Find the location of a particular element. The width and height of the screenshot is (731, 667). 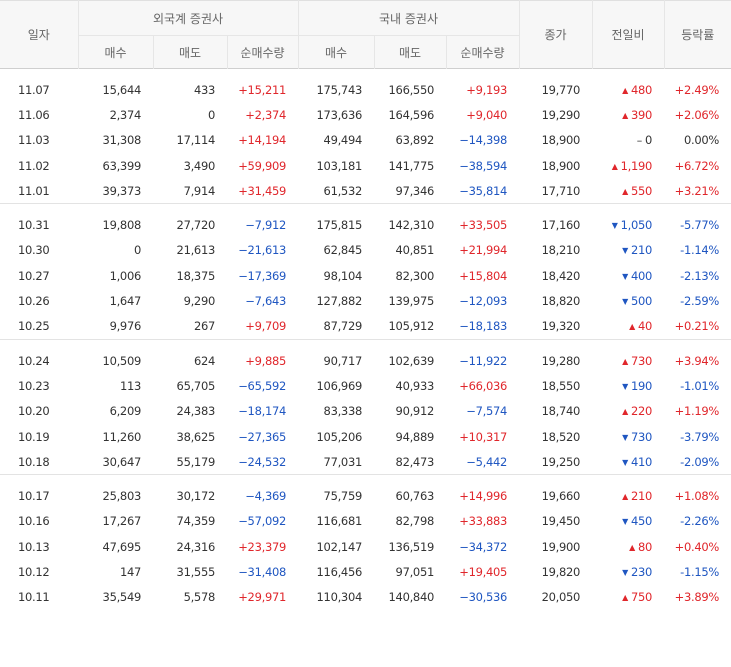

cell-close-price: 18,420 is located at coordinates (561, 275).